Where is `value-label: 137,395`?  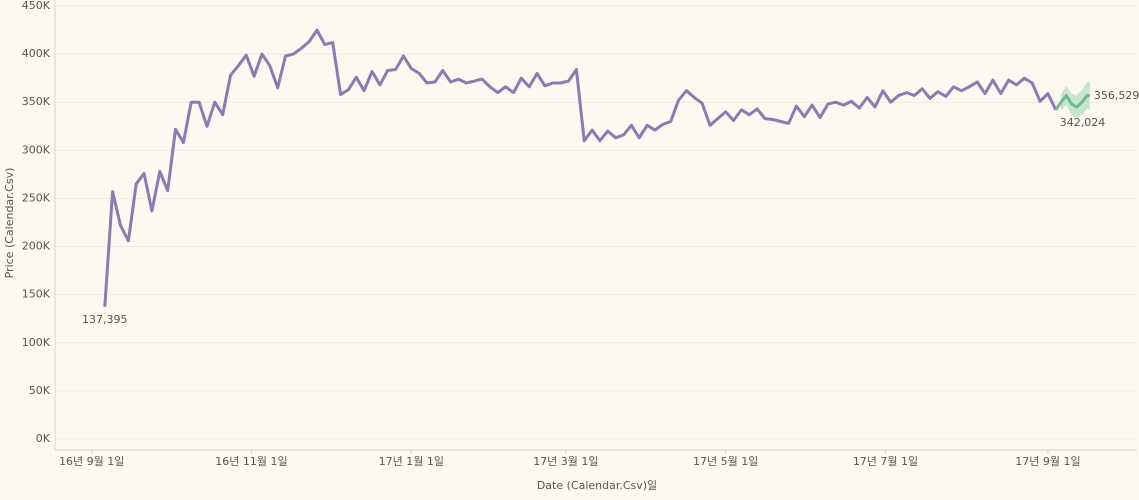
value-label: 137,395 is located at coordinates (105, 319).